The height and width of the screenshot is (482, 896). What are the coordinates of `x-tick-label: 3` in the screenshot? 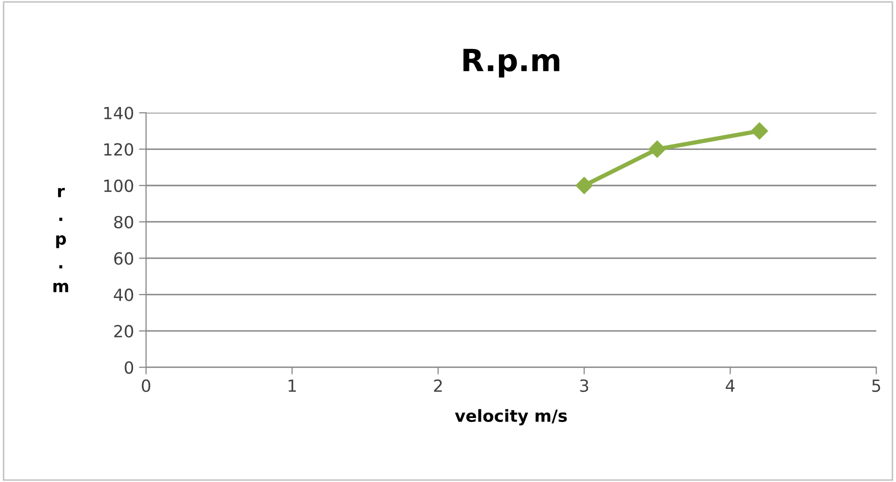 It's located at (584, 385).